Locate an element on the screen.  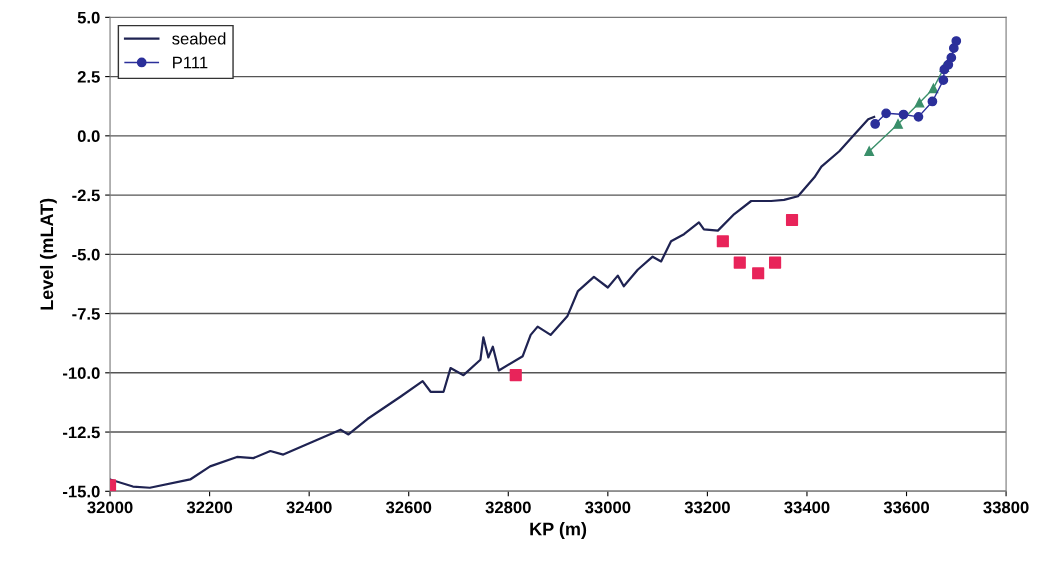
y-tick-label: -7.5 is located at coordinates (86, 314).